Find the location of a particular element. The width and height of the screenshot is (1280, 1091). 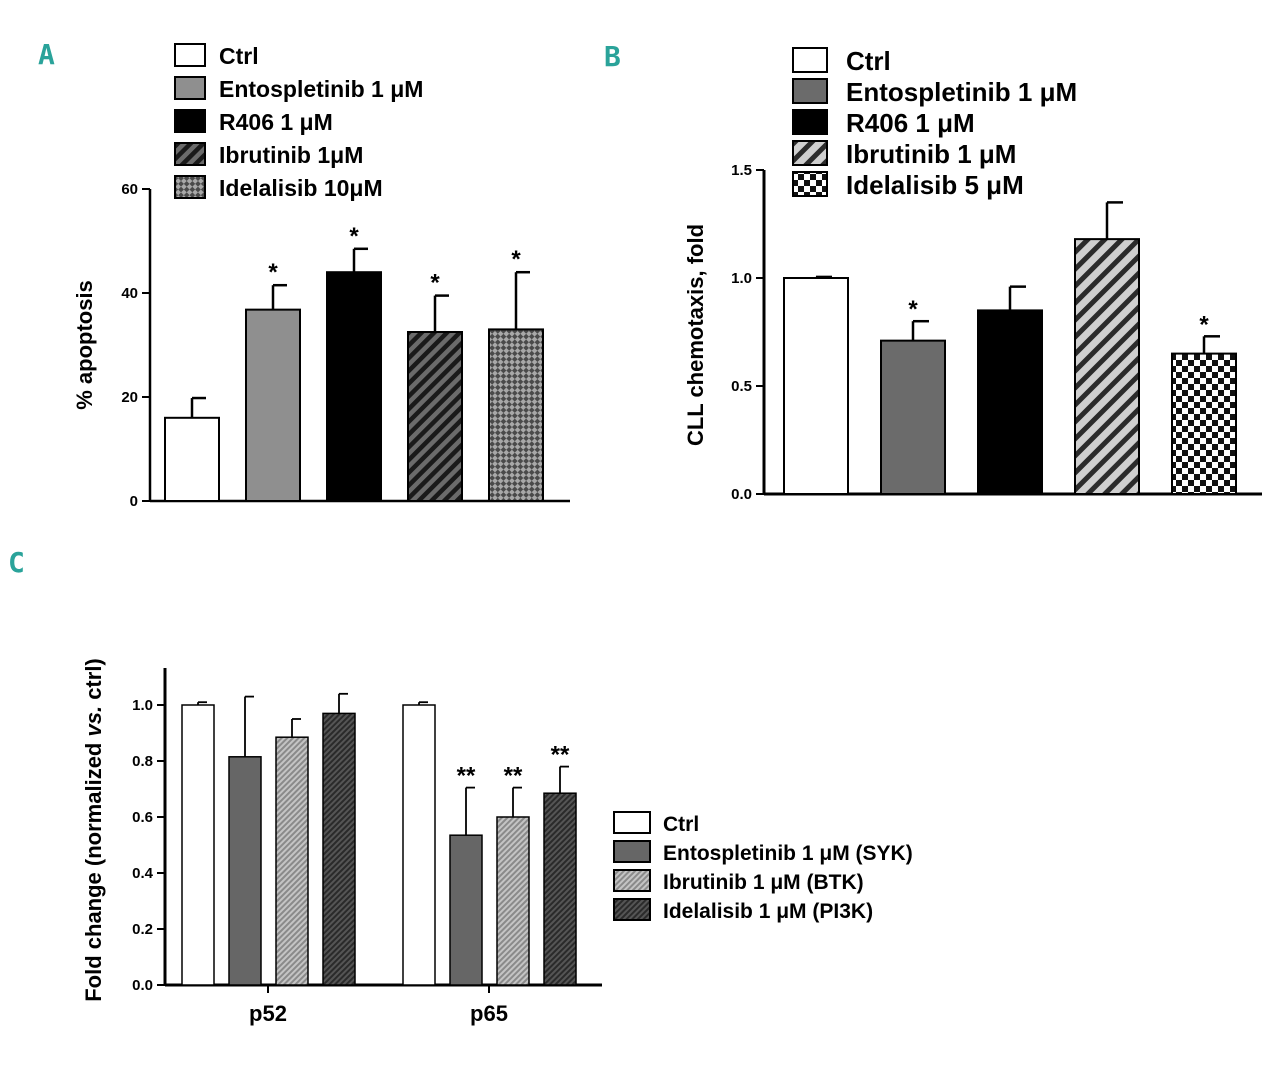

y-axis-label-part-c: vs. is located at coordinates (93, 721).